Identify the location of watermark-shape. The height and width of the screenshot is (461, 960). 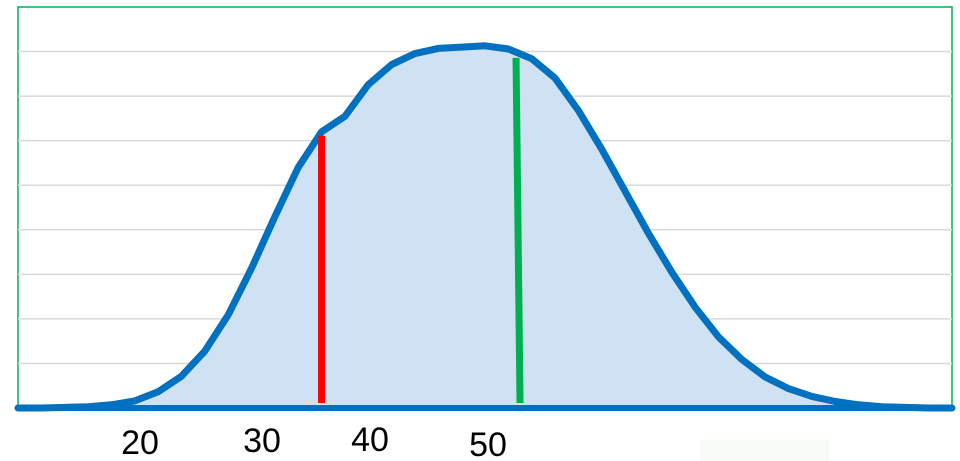
(765, 450).